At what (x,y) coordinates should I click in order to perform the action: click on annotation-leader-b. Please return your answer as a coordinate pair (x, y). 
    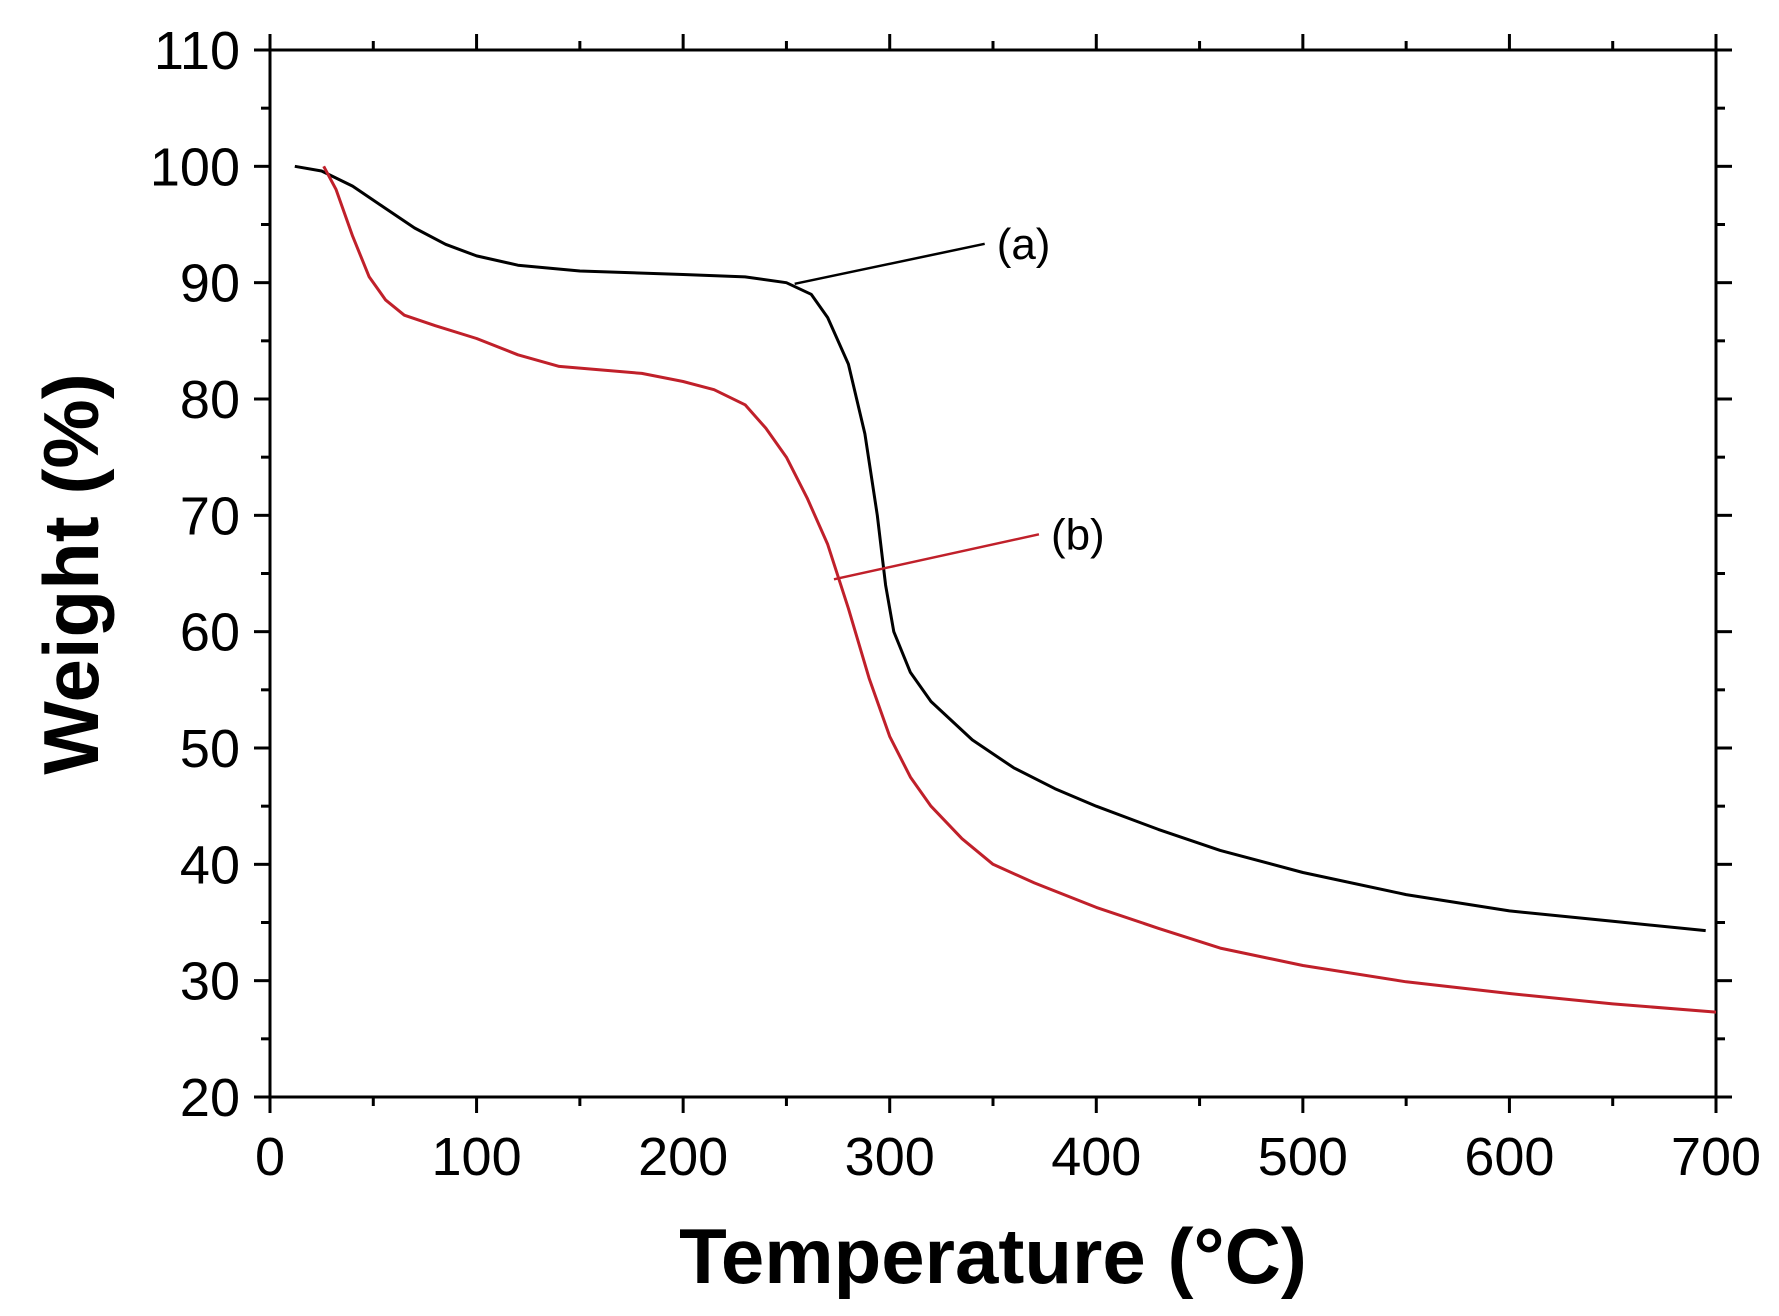
    Looking at the image, I should click on (936, 557).